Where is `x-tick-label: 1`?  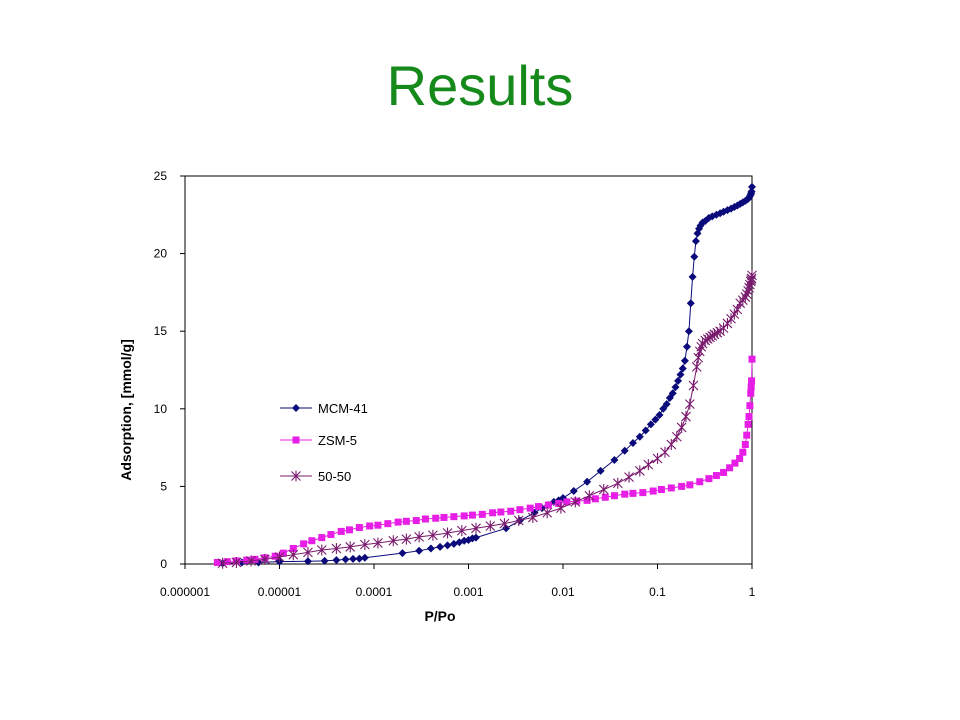
x-tick-label: 1 is located at coordinates (752, 592).